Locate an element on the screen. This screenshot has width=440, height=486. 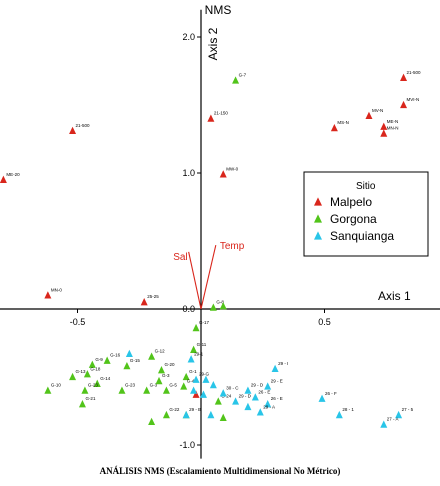
y-tick-label: 0.0 is located at coordinates (188, 309).